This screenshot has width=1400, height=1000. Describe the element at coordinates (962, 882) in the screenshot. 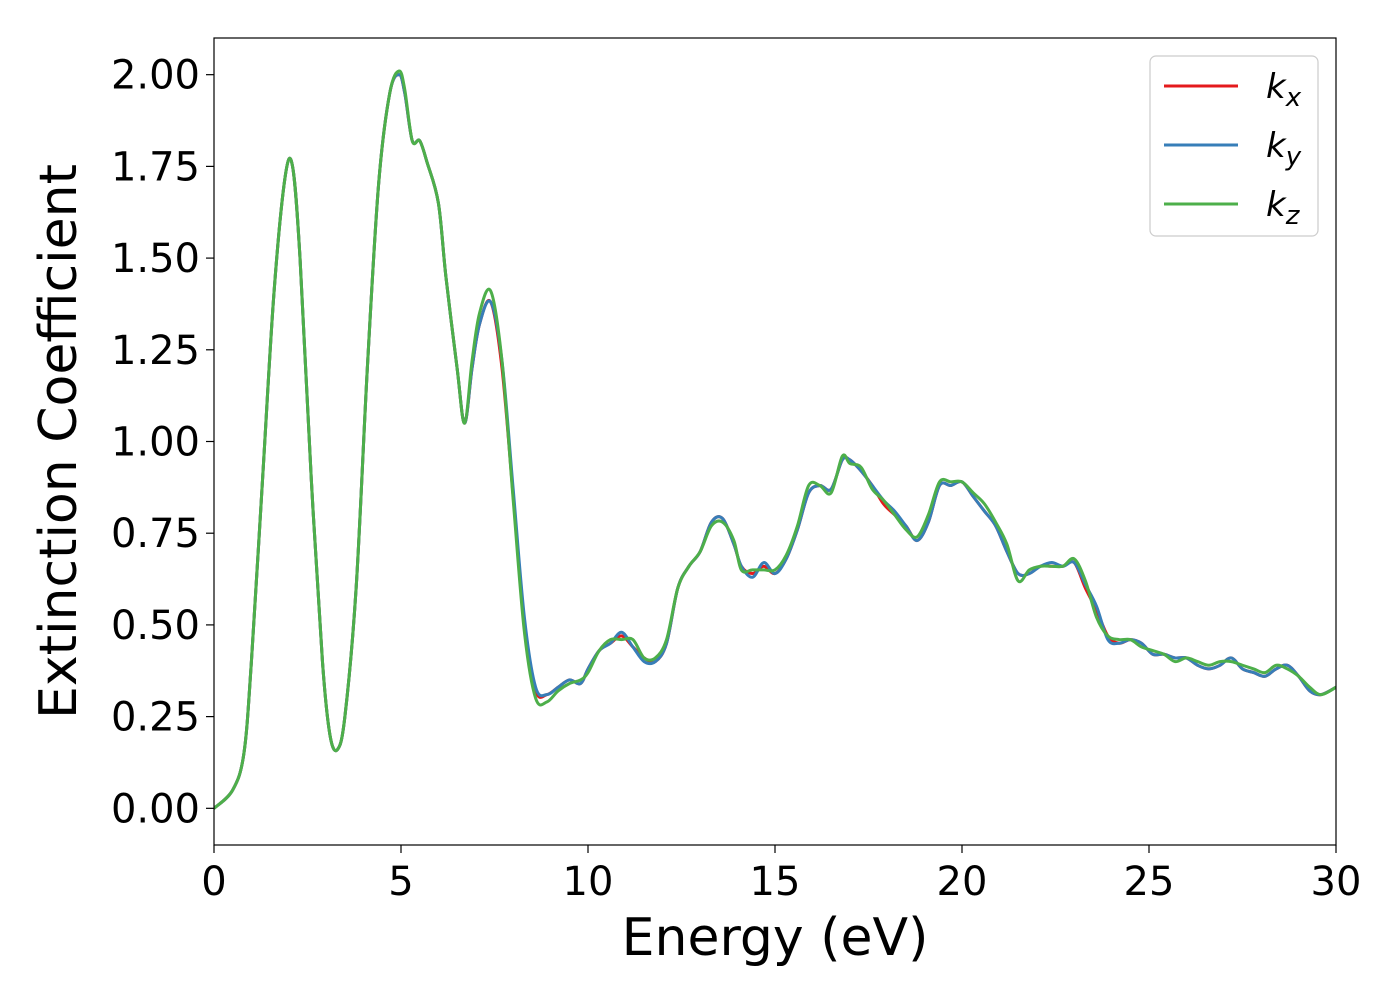

I see `x-tick-label: 20` at that location.